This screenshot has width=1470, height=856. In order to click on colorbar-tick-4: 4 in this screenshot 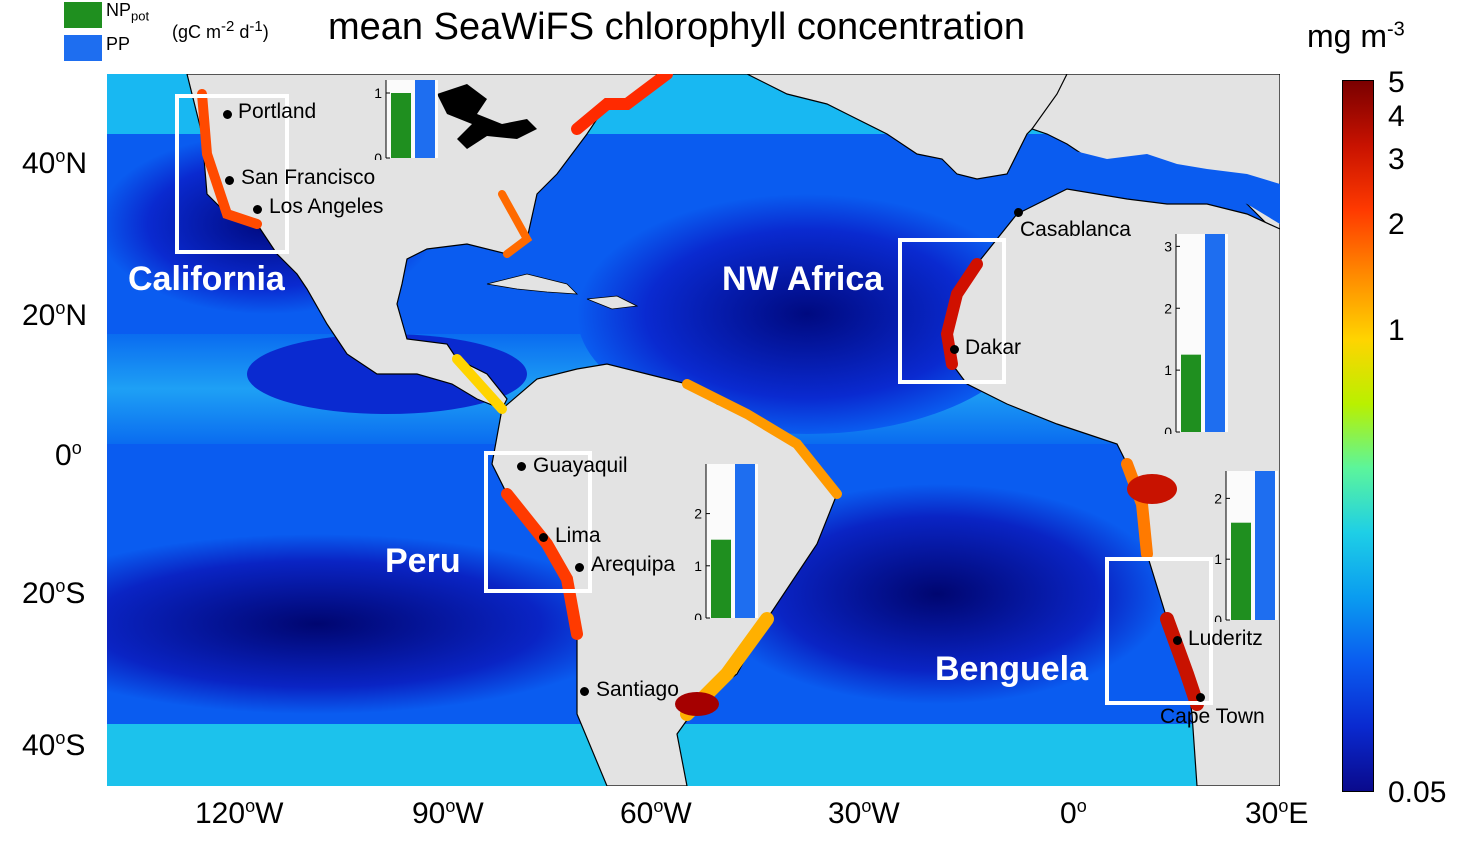, I will do `click(1396, 116)`.